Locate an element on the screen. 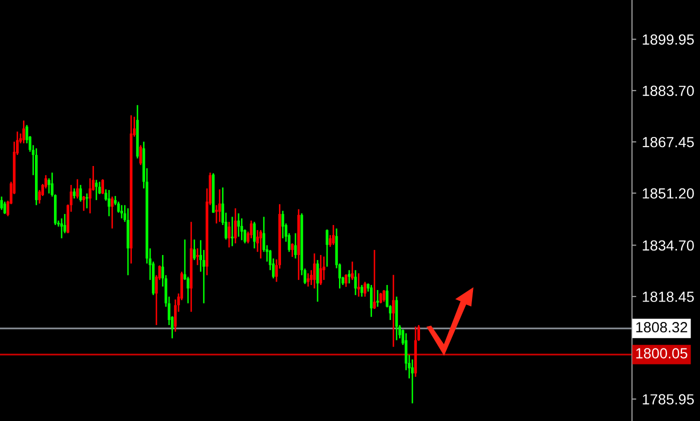  ref-line-label: 1808.32 is located at coordinates (662, 327).